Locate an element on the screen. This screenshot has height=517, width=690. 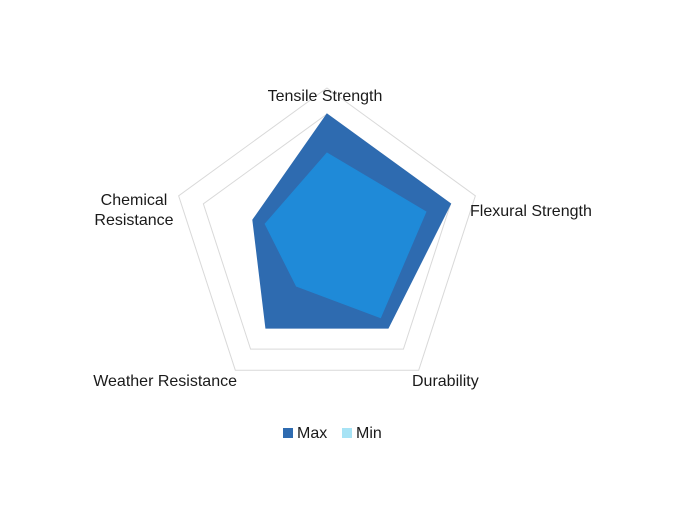
series-area-min is located at coordinates (345, 235).